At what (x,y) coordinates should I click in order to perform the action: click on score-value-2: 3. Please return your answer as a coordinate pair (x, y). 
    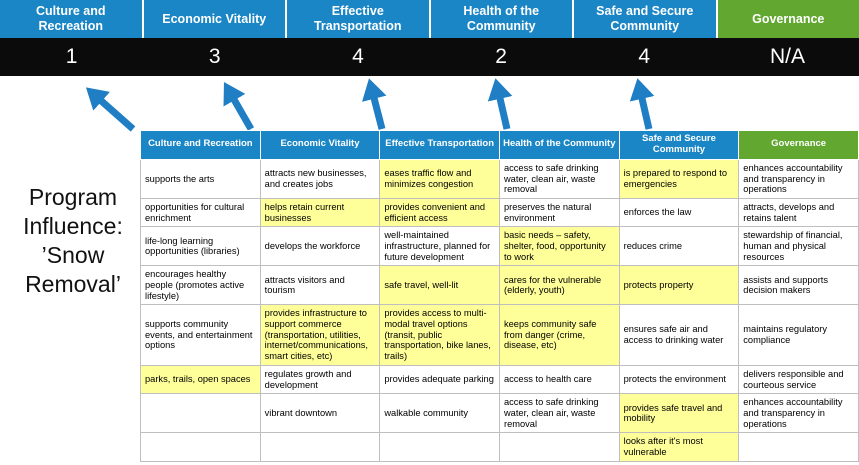
    Looking at the image, I should click on (214, 56).